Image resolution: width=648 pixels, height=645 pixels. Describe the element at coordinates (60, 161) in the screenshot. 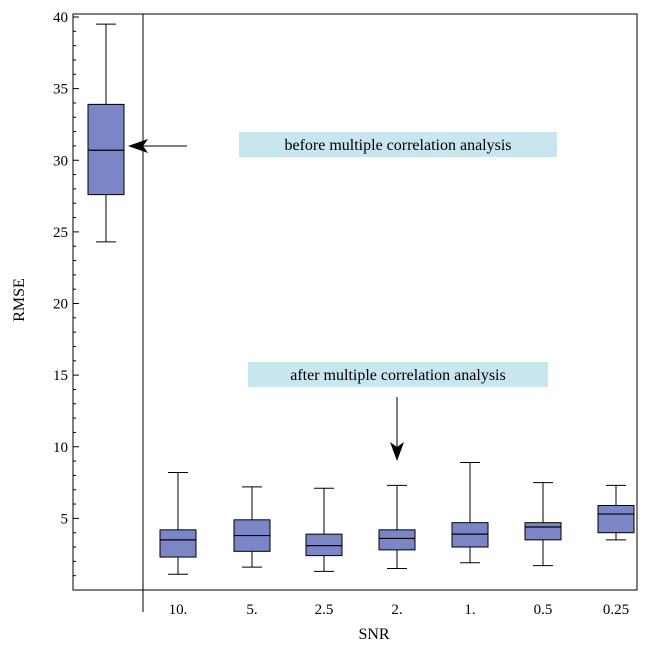

I see `y-tick-label: 30` at that location.